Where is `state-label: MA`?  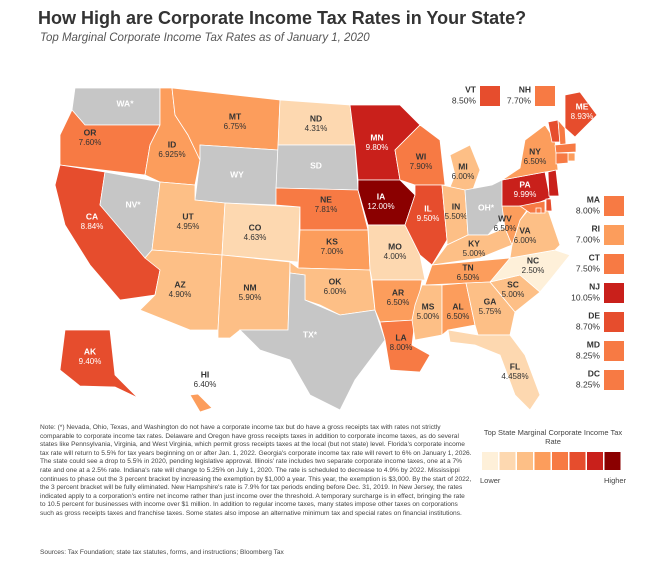
state-label: MA is located at coordinates (593, 199).